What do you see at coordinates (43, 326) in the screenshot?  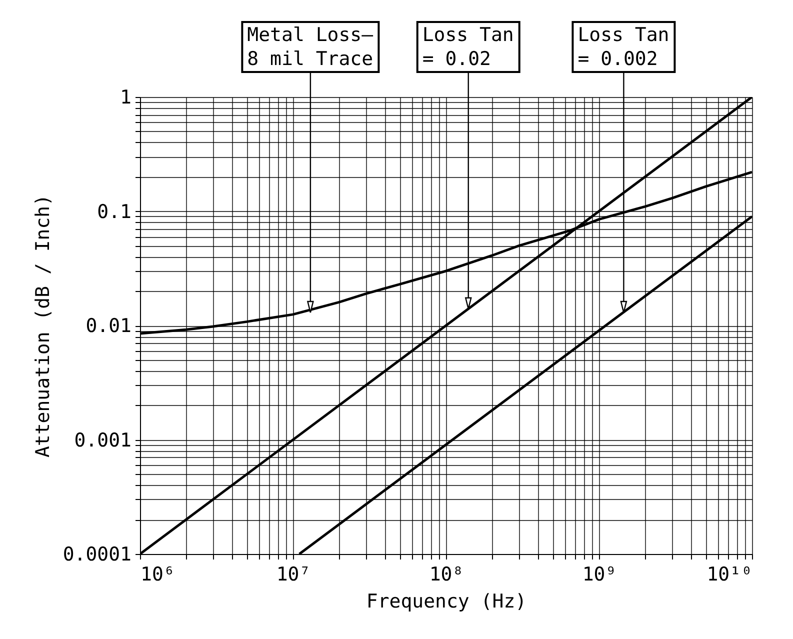 I see `y-axis-title: Attenuation (dB / Inch)` at bounding box center [43, 326].